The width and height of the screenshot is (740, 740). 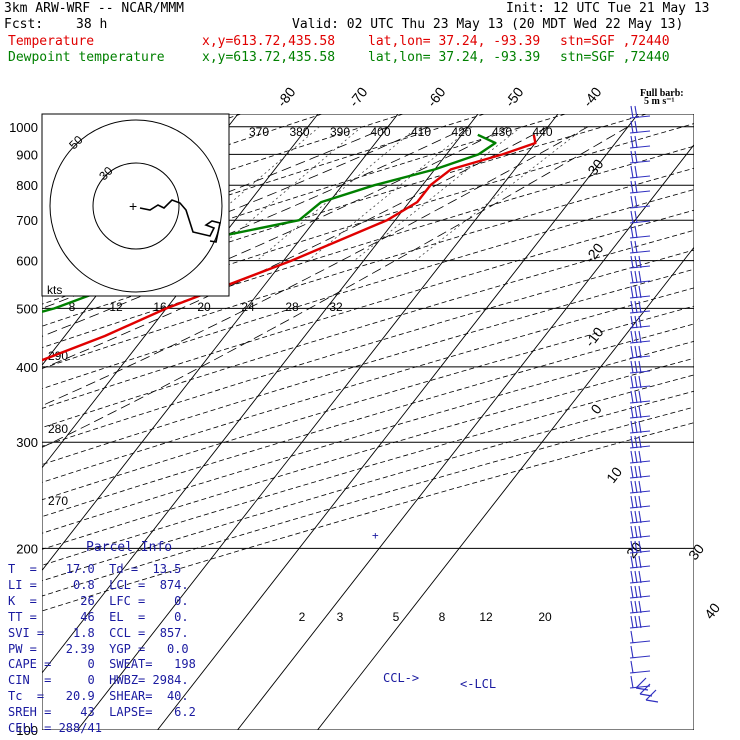 What do you see at coordinates (27, 442) in the screenshot?
I see `pressure-label: 300` at bounding box center [27, 442].